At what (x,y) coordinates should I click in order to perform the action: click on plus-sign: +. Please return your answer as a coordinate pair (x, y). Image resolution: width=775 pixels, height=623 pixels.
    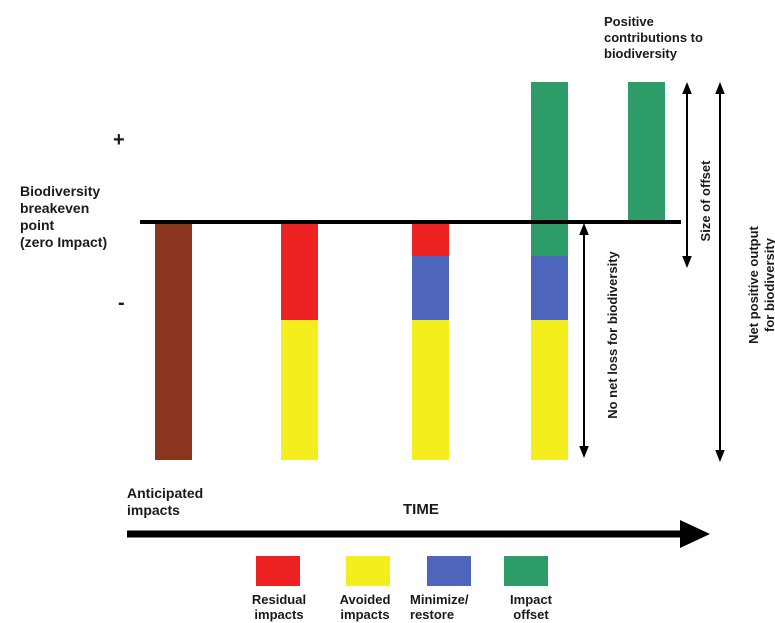
    Looking at the image, I should click on (119, 140).